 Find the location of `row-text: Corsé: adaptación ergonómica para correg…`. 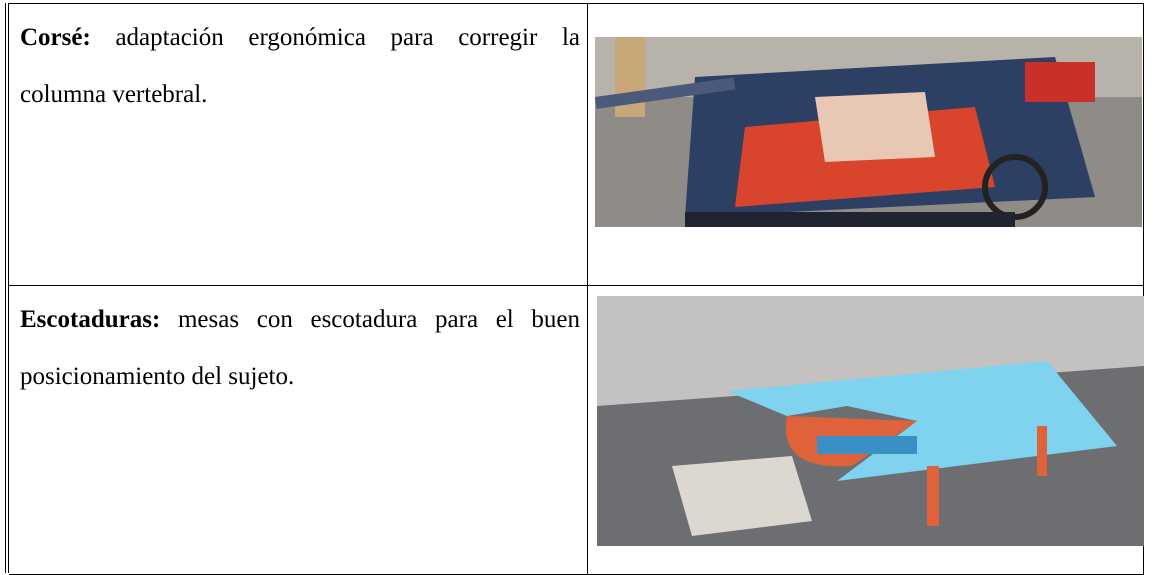

row-text: Corsé: adaptación ergonómica para correg… is located at coordinates (300, 66).